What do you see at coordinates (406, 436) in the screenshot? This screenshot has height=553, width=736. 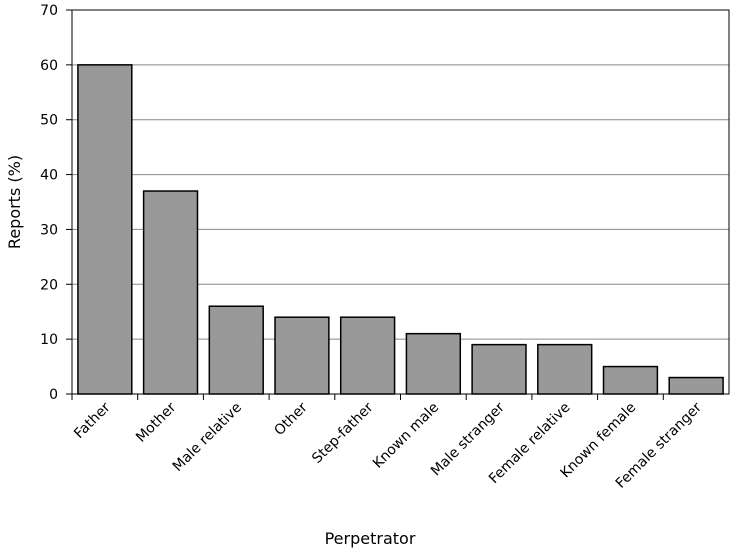 I see `x-tick-label: Known male` at bounding box center [406, 436].